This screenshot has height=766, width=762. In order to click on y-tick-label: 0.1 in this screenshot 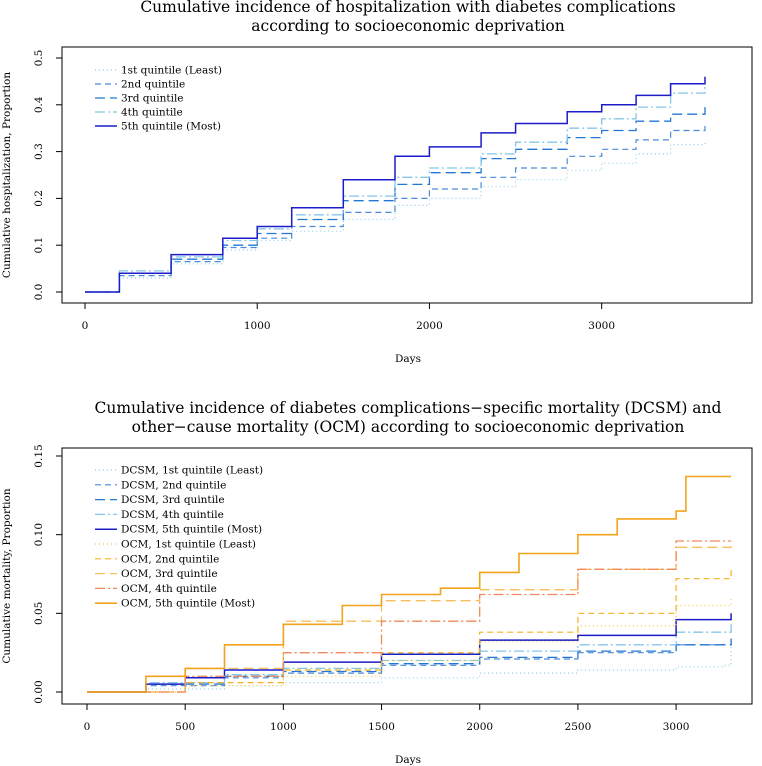, I will do `click(39, 245)`.